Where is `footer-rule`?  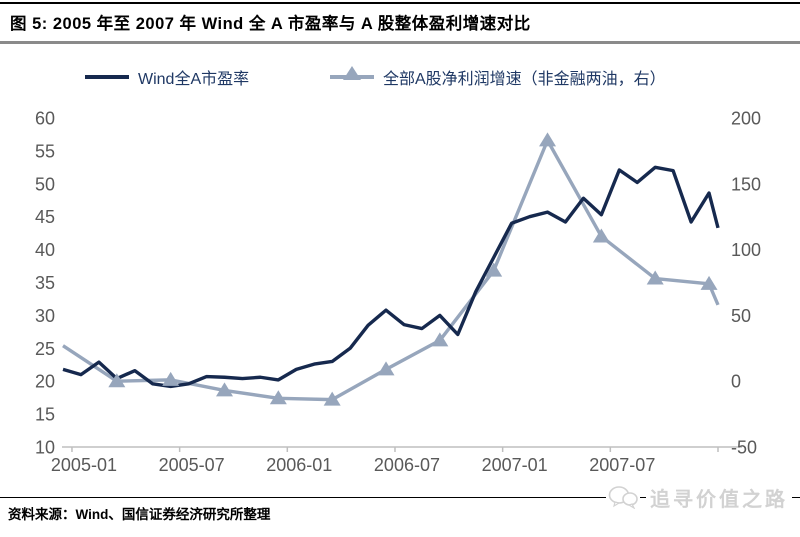
footer-rule is located at coordinates (400, 497).